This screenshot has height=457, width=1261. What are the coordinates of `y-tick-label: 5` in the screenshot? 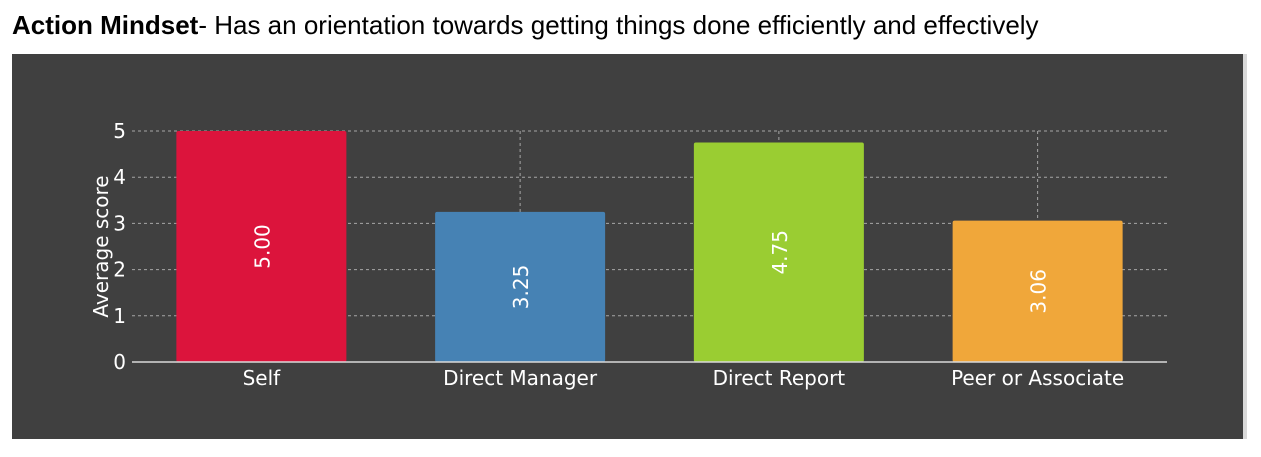 It's located at (119, 131).